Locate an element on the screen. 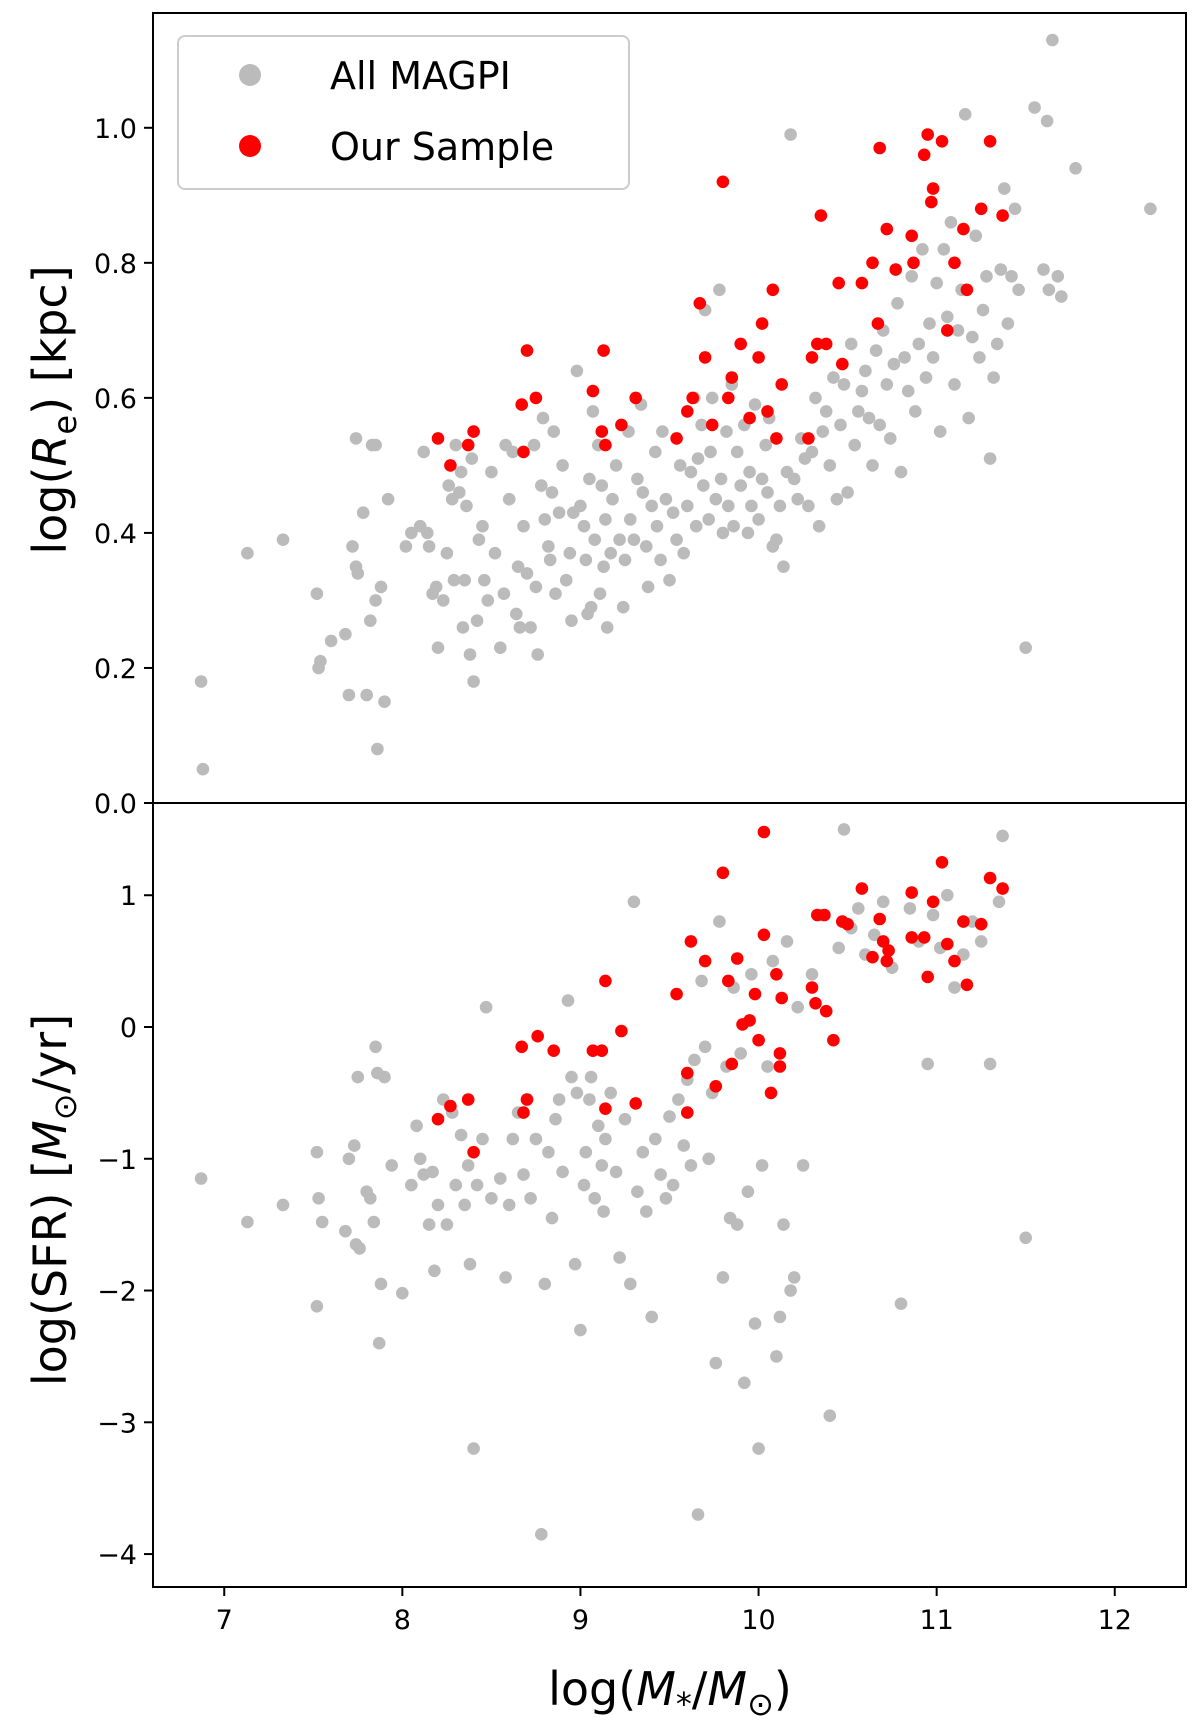 The image size is (1200, 1721). legend-label-our-sample: Our Sample is located at coordinates (442, 147).